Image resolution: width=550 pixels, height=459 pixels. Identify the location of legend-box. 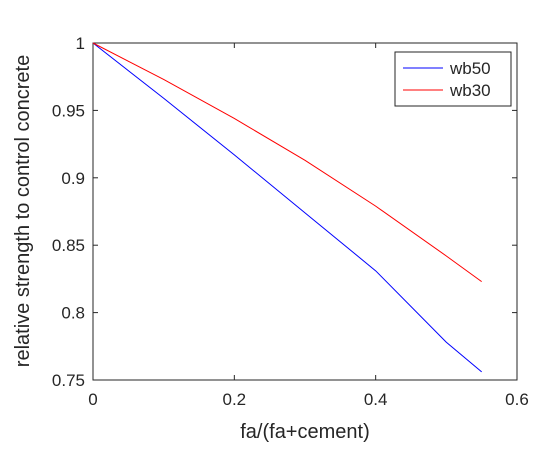
(453, 79).